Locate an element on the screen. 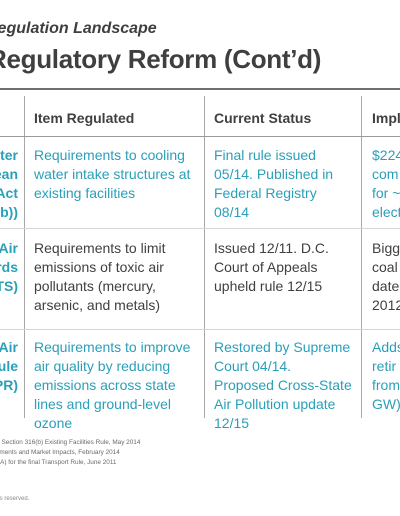 This screenshot has width=400, height=516. column-header-implications: Impl is located at coordinates (386, 118).